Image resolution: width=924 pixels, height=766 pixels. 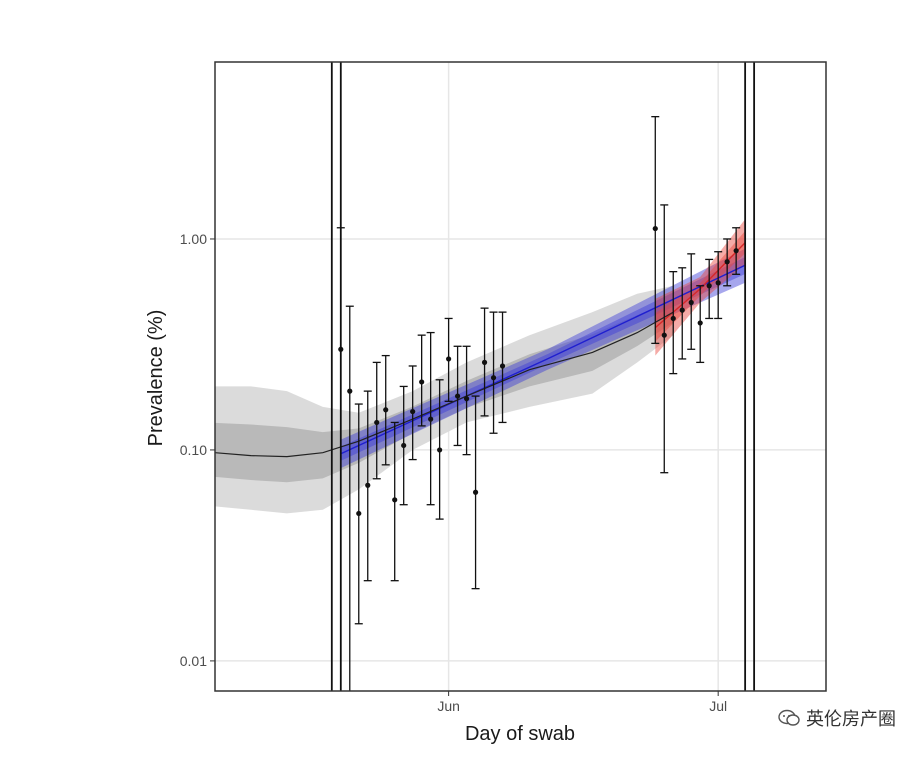 What do you see at coordinates (193, 661) in the screenshot?
I see `y-tick-label: 0.01` at bounding box center [193, 661].